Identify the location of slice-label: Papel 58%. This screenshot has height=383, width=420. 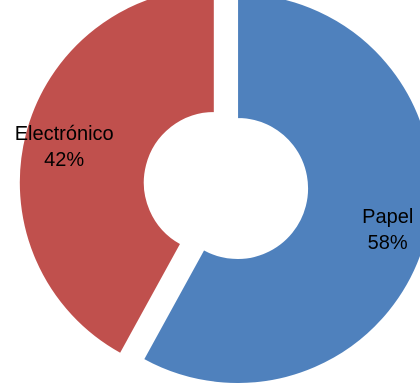
(387, 230).